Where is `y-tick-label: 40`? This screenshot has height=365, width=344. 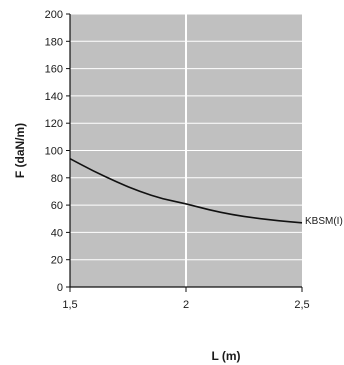 y-tick-label: 40 is located at coordinates (57, 233).